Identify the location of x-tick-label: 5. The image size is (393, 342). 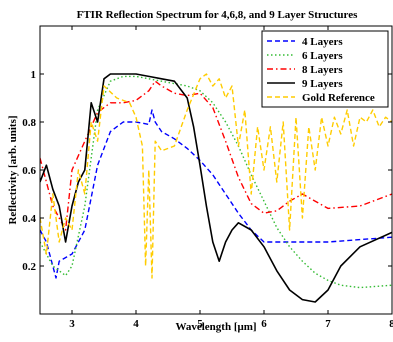
(200, 324).